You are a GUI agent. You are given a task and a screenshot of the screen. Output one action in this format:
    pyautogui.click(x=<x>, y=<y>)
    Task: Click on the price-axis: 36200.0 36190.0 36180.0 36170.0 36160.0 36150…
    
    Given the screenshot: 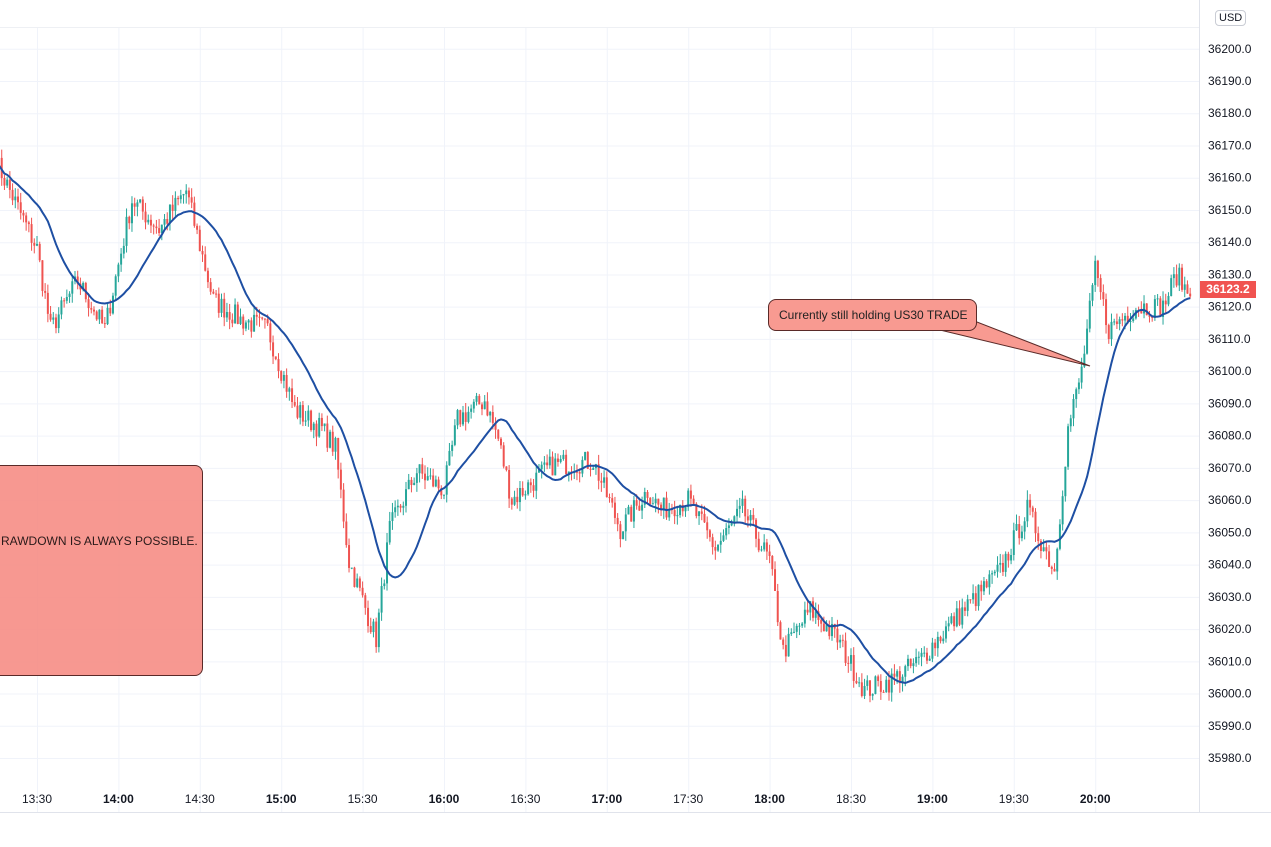 What is the action you would take?
    pyautogui.click(x=1230, y=403)
    